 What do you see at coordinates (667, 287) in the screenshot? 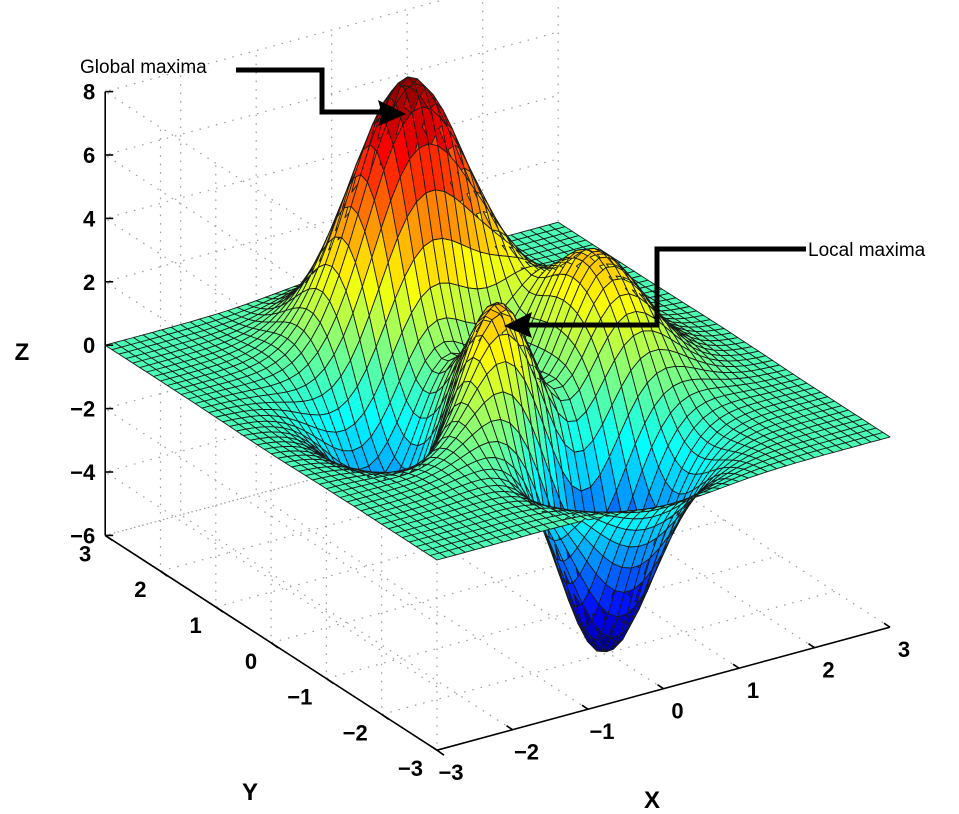
I see `arrow-local-maxima` at bounding box center [667, 287].